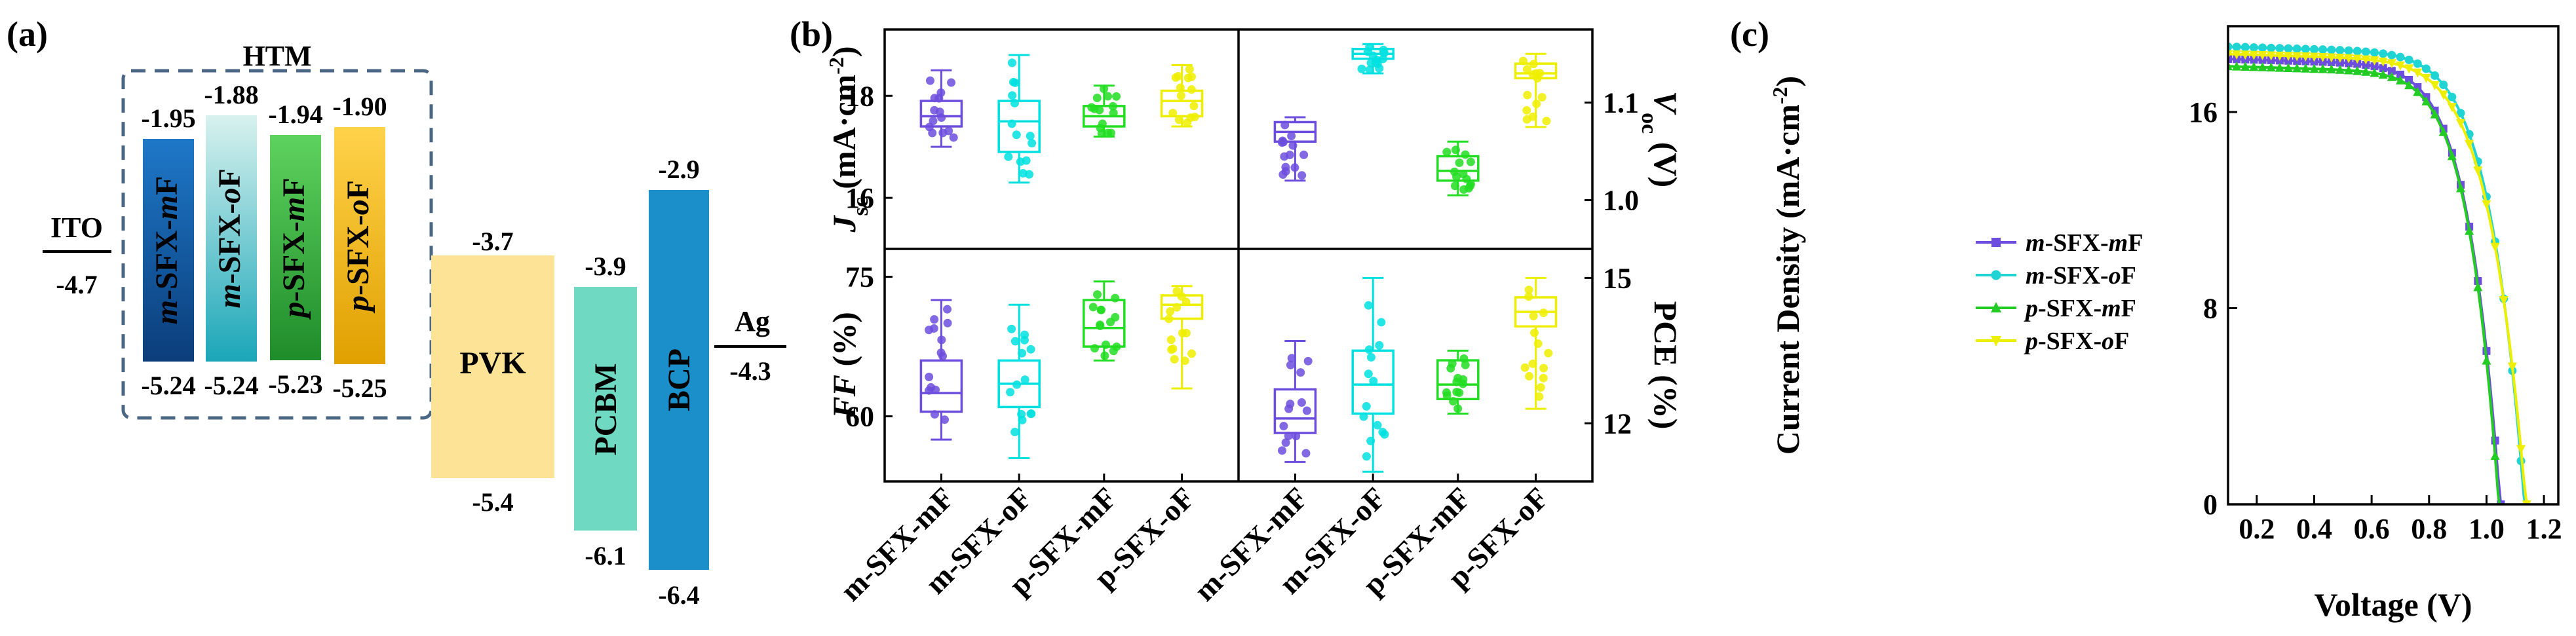 This screenshot has height=636, width=2576. What do you see at coordinates (76, 228) in the screenshot?
I see `ito-label: ITO` at bounding box center [76, 228].